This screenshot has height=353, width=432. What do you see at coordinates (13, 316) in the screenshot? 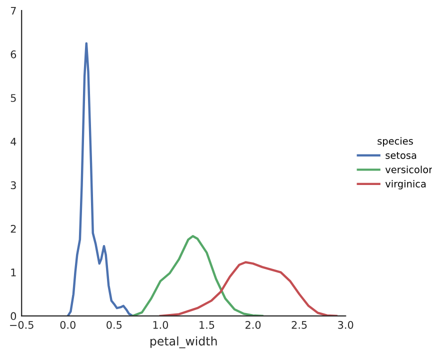
I see `y-tick-label: 0` at bounding box center [13, 316].